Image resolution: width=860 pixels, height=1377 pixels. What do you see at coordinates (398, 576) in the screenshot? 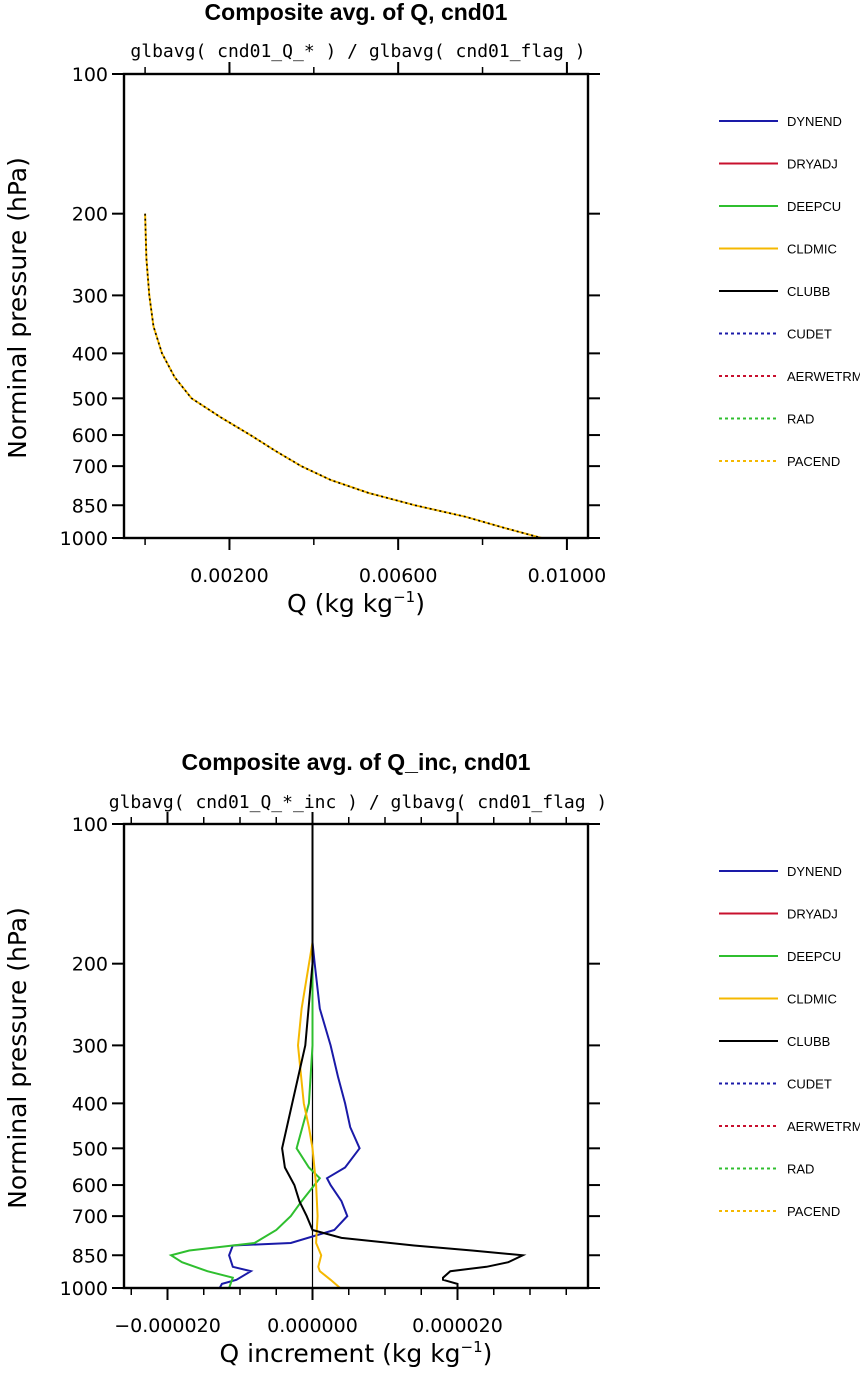
I see `x-tick-label: 0.00600` at bounding box center [398, 576].